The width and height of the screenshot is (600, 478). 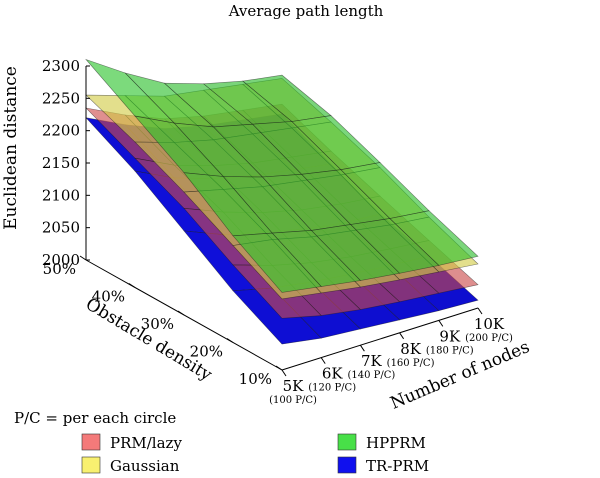 I want to click on nodes-tick-label: 7K, so click(x=372, y=361).